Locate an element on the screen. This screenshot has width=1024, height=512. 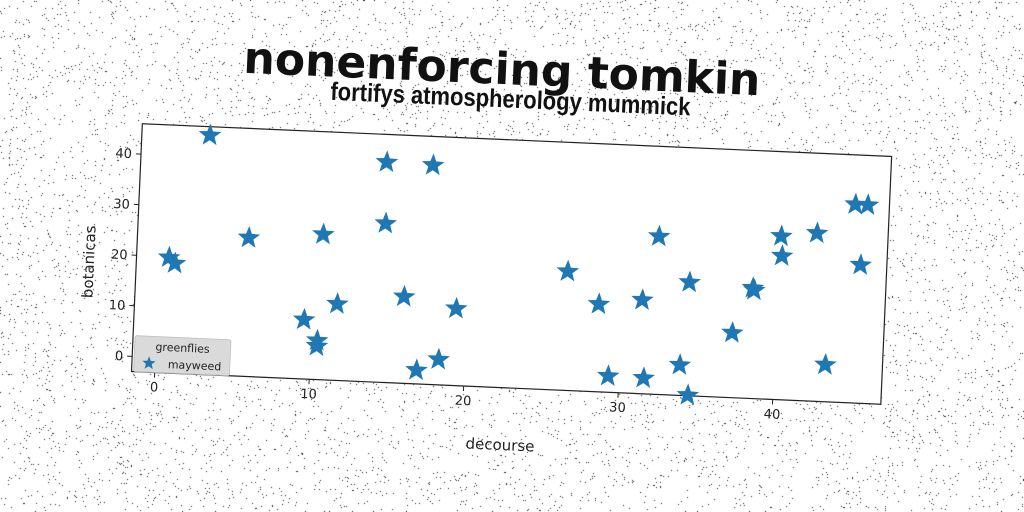
x-tick-label: 20 is located at coordinates (462, 402).